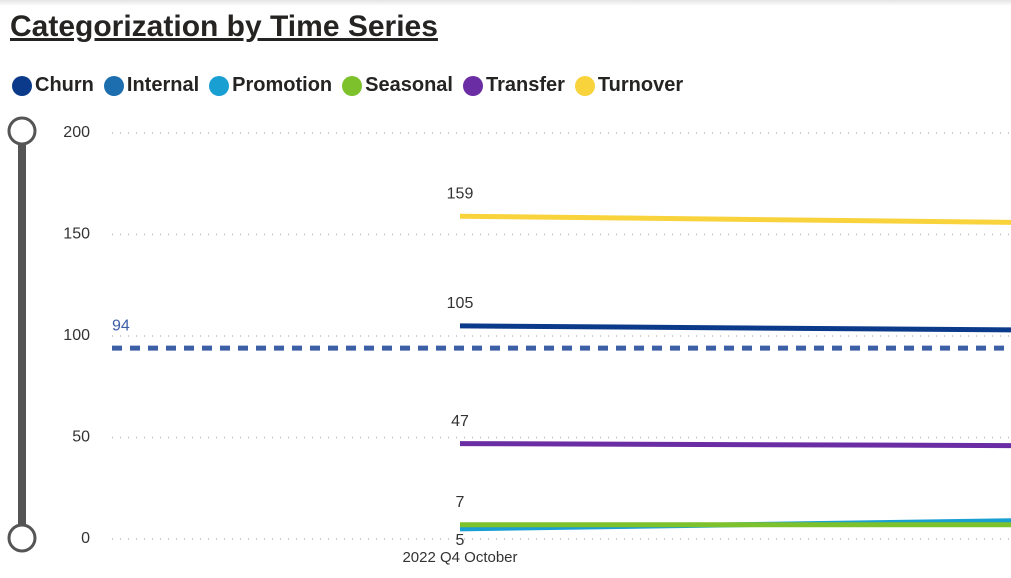  Describe the element at coordinates (460, 540) in the screenshot. I see `data-label: 5` at that location.